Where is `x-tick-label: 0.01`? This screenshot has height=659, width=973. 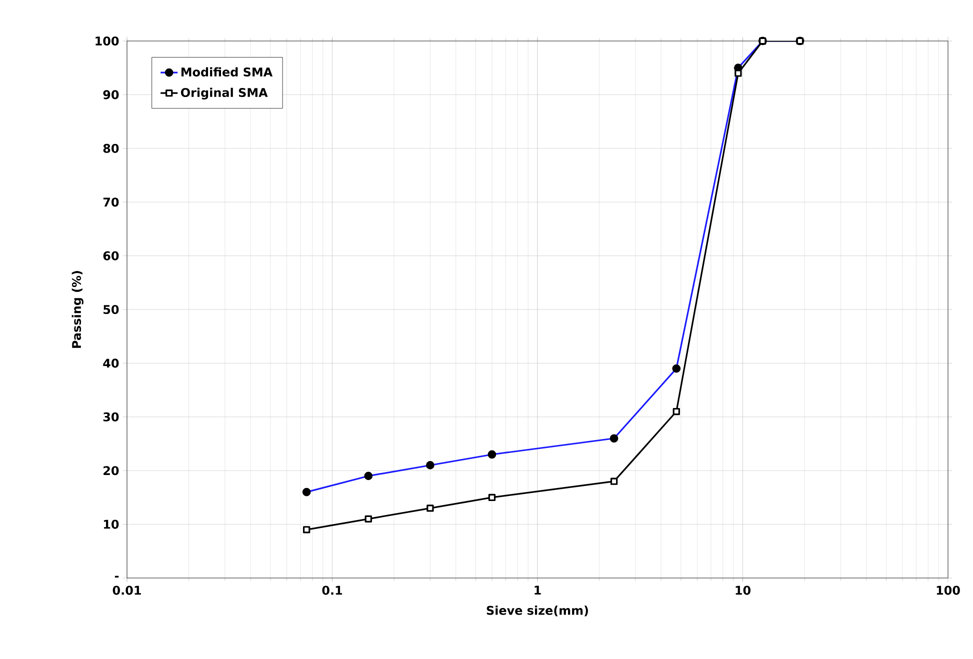
x-tick-label: 0.01 is located at coordinates (126, 590).